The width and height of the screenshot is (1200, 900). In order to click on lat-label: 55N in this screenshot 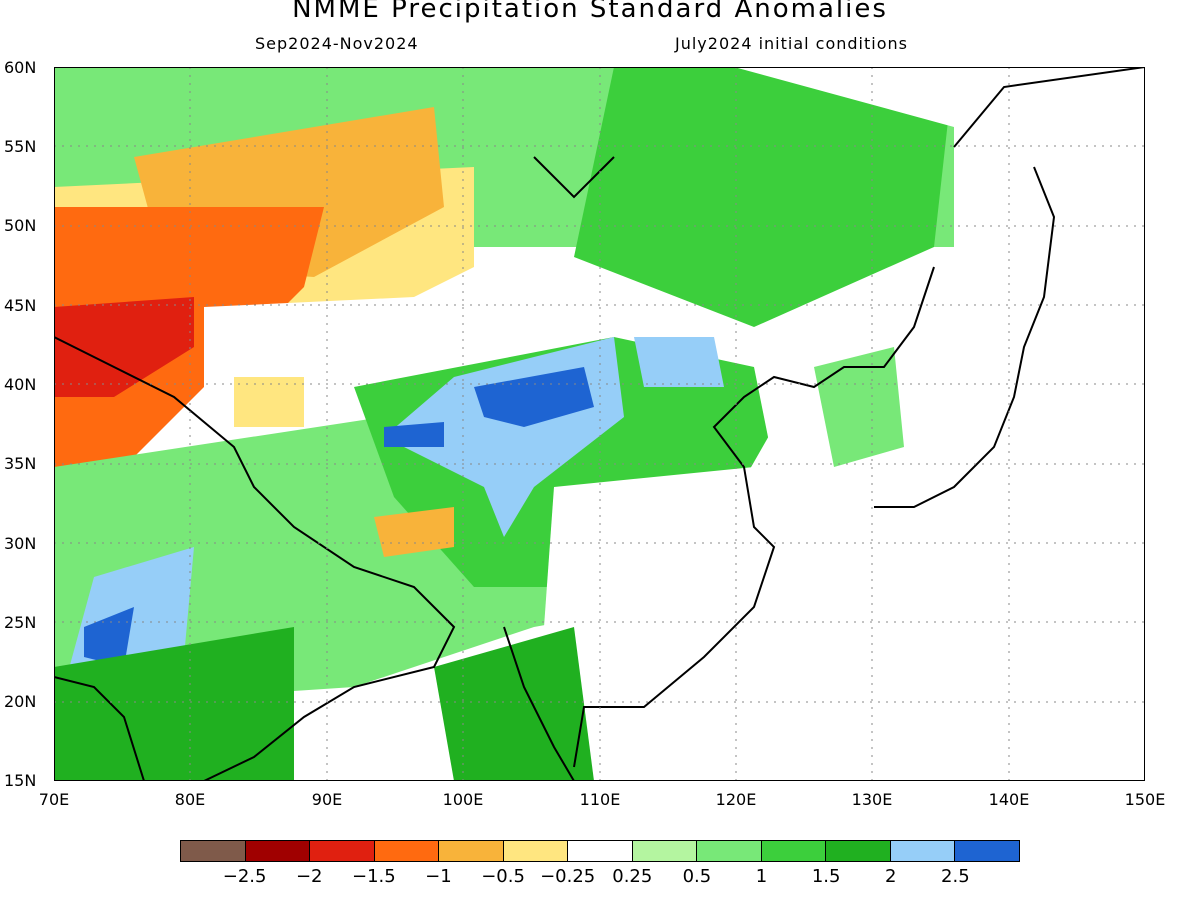, I will do `click(20, 146)`.